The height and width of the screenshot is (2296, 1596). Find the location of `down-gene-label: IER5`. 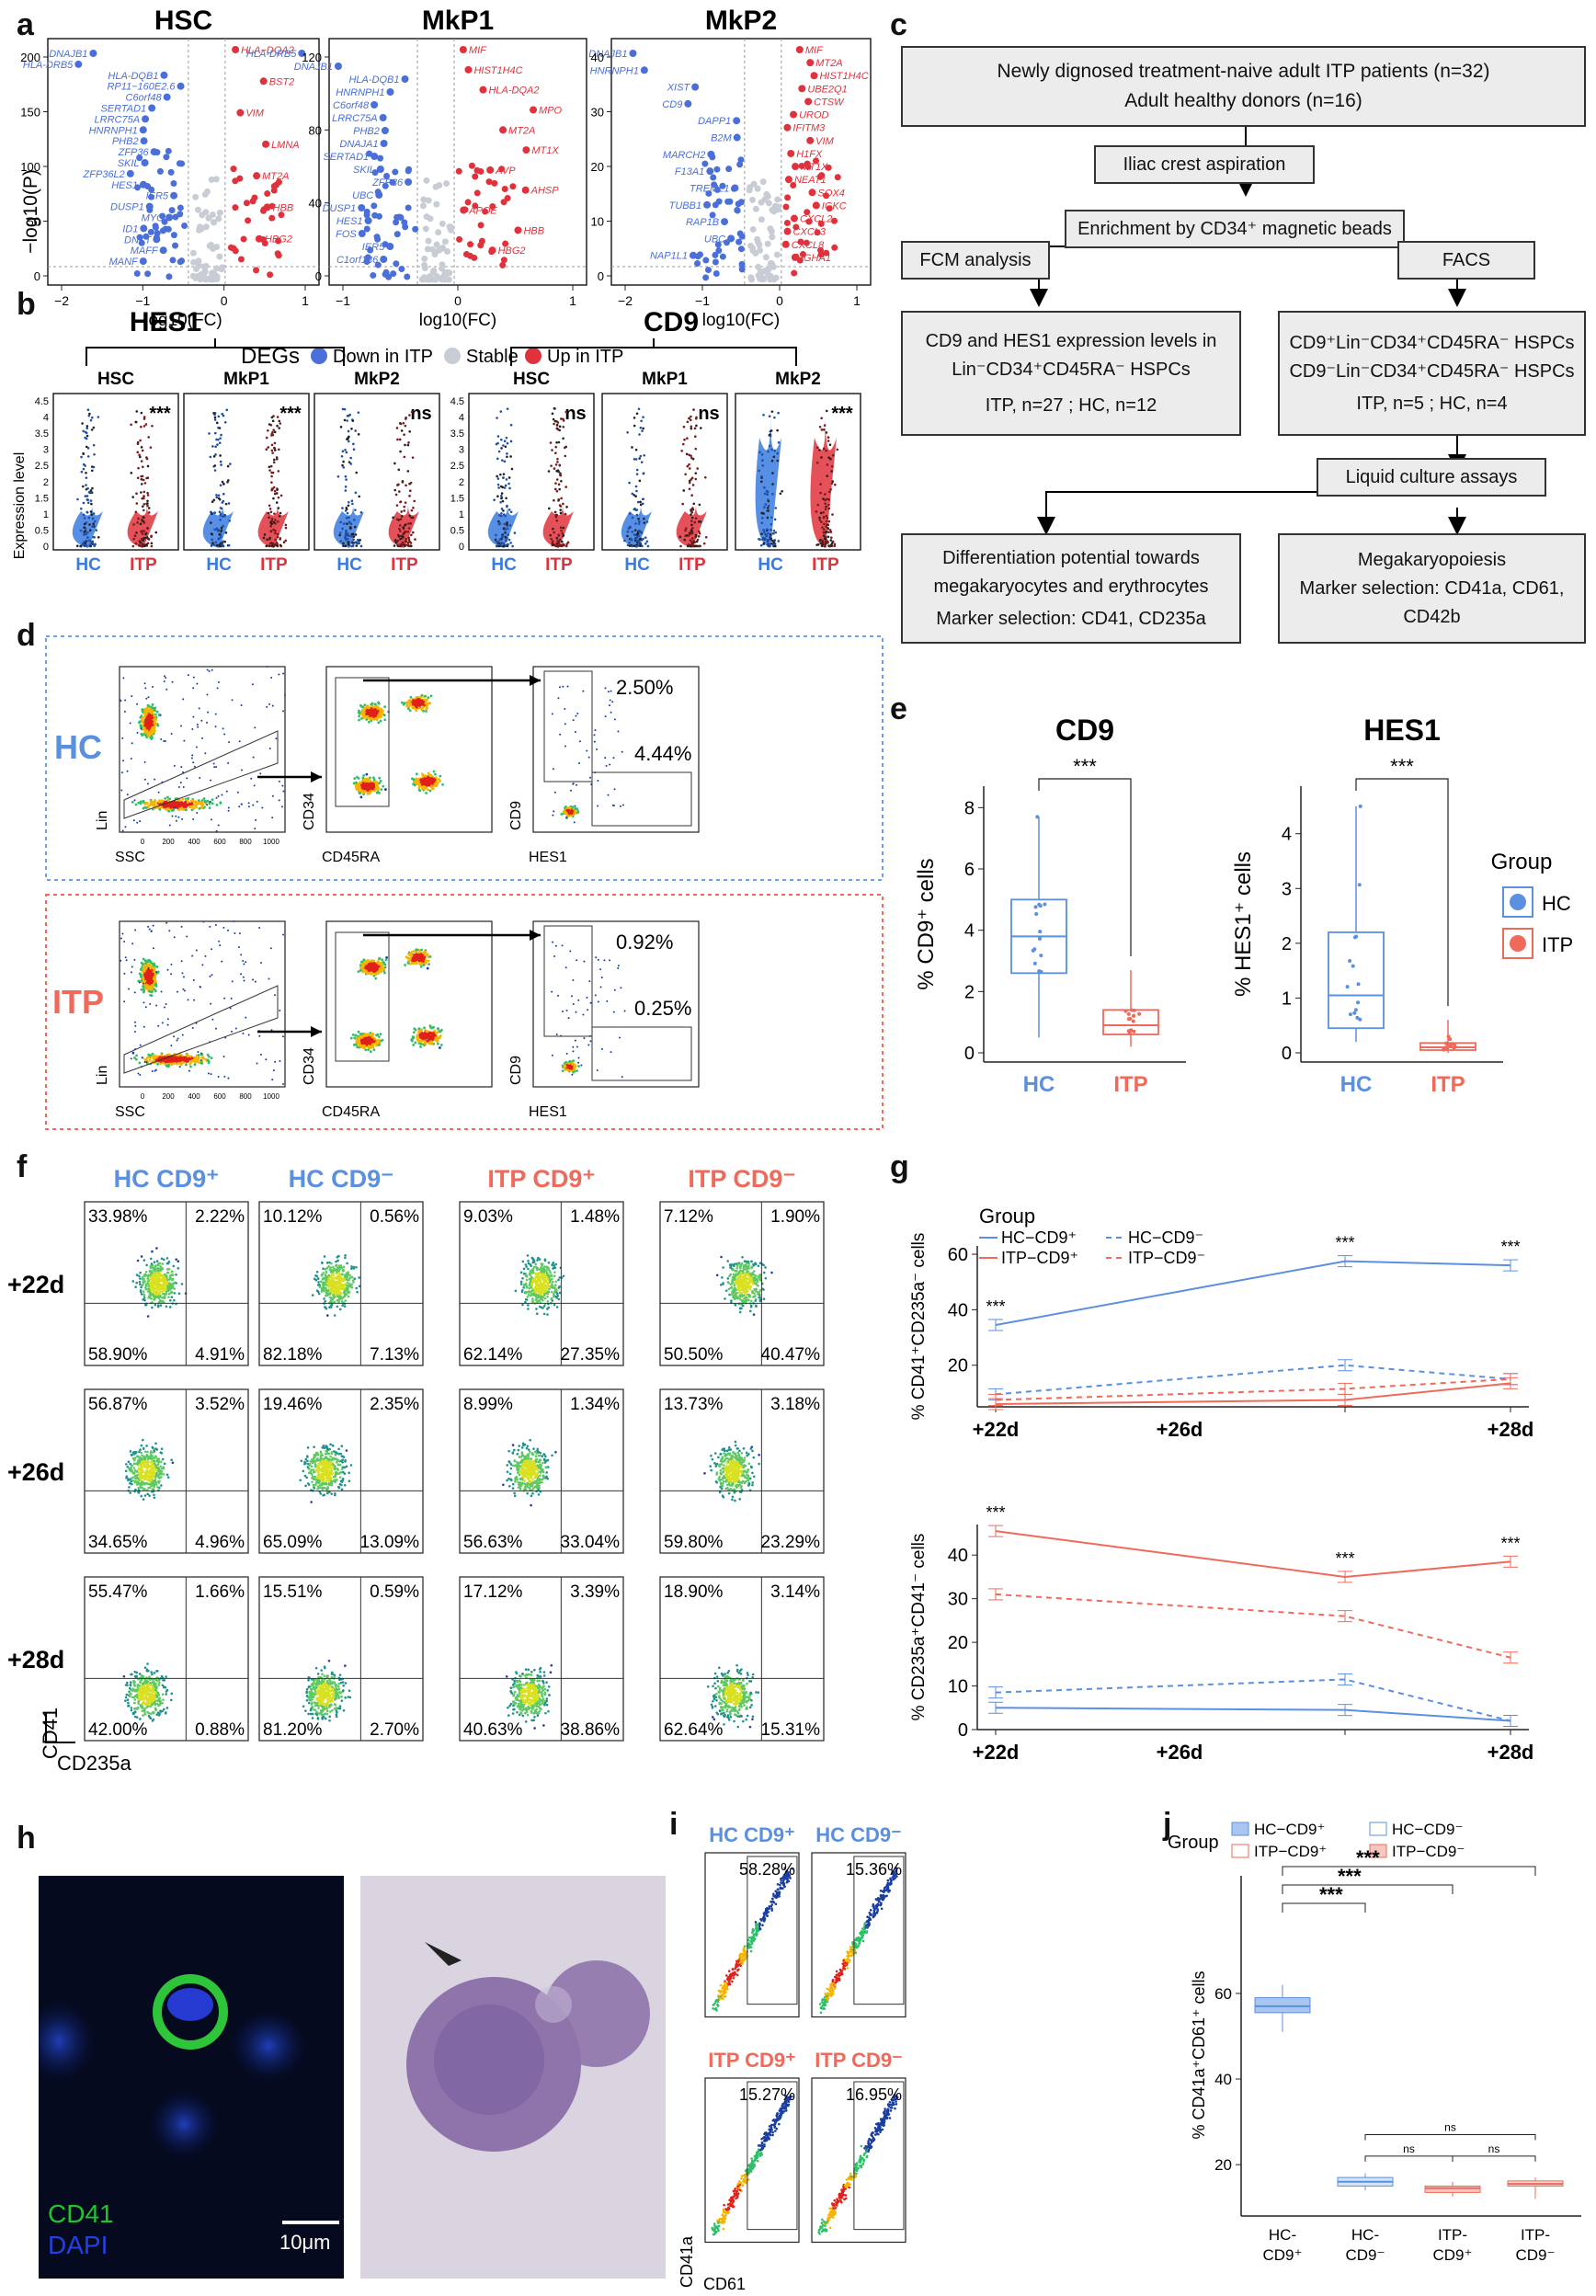

down-gene-label: IER5 is located at coordinates (373, 247).